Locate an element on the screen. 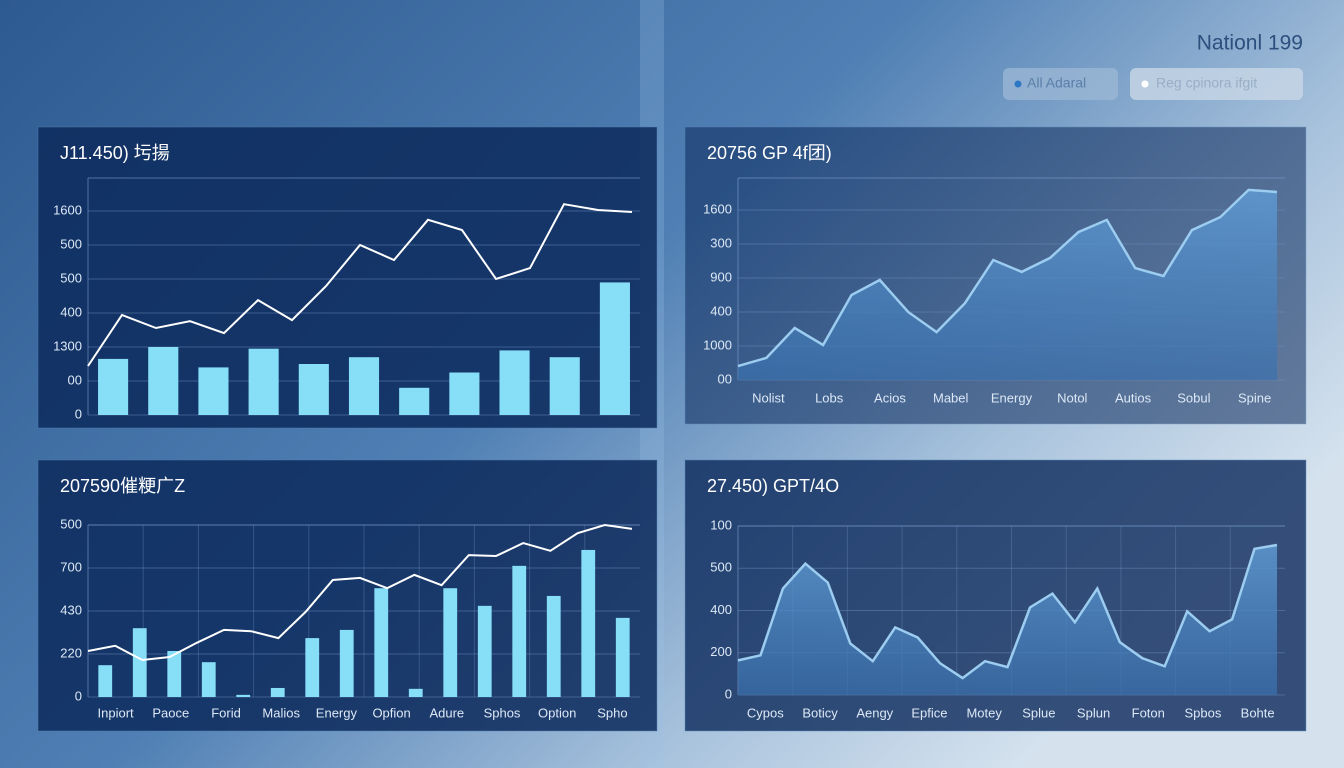 This screenshot has width=1344, height=768. y-tick-label: 700 is located at coordinates (71, 566).